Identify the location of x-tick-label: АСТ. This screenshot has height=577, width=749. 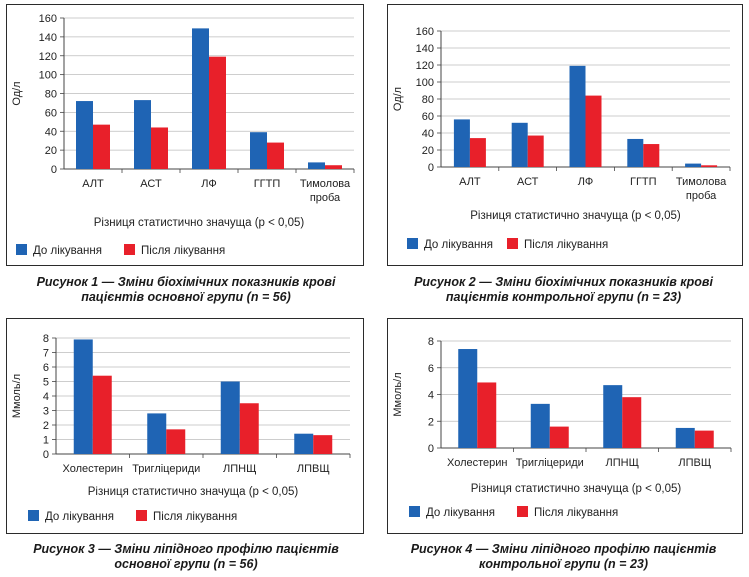
(151, 184).